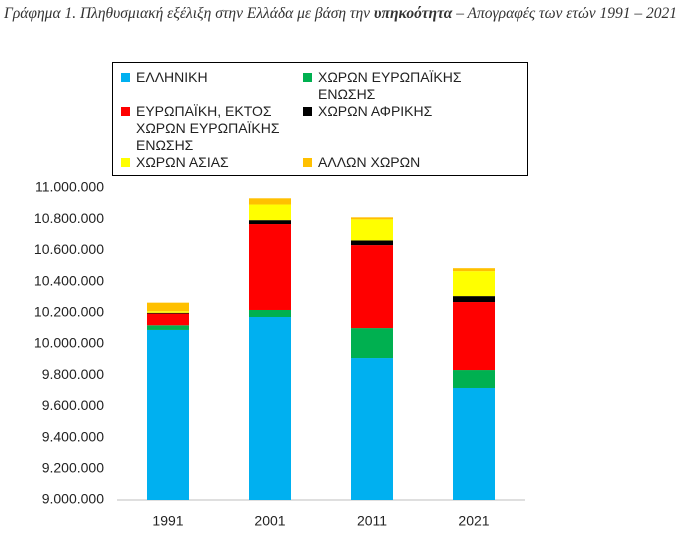 The height and width of the screenshot is (534, 686). What do you see at coordinates (69, 249) in the screenshot?
I see `y-tick-label: 10.600.000` at bounding box center [69, 249].